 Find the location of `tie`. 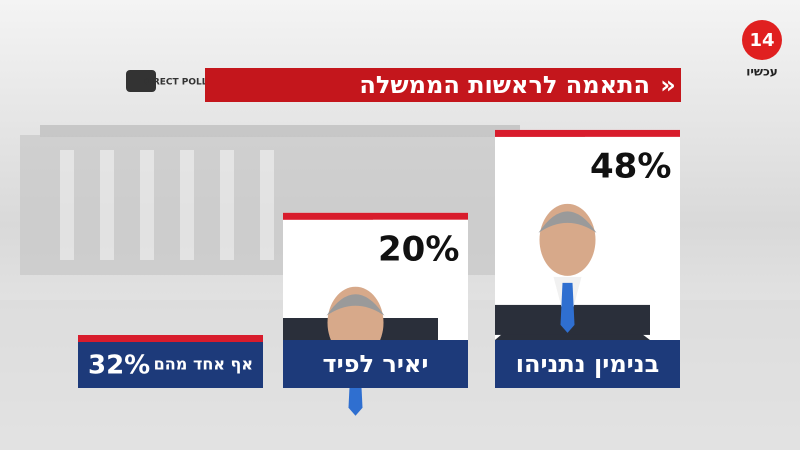

tie is located at coordinates (567, 307).